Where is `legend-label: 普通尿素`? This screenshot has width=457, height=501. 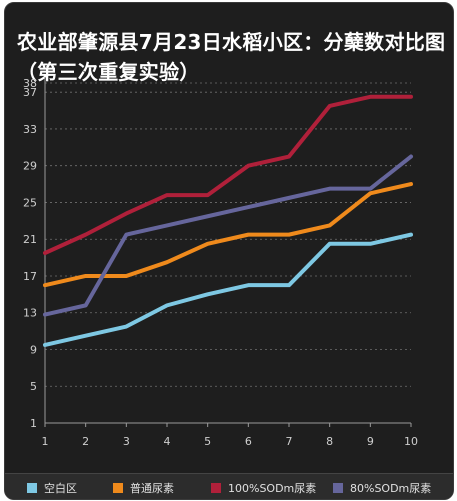
legend-label: 普通尿素 is located at coordinates (152, 488).